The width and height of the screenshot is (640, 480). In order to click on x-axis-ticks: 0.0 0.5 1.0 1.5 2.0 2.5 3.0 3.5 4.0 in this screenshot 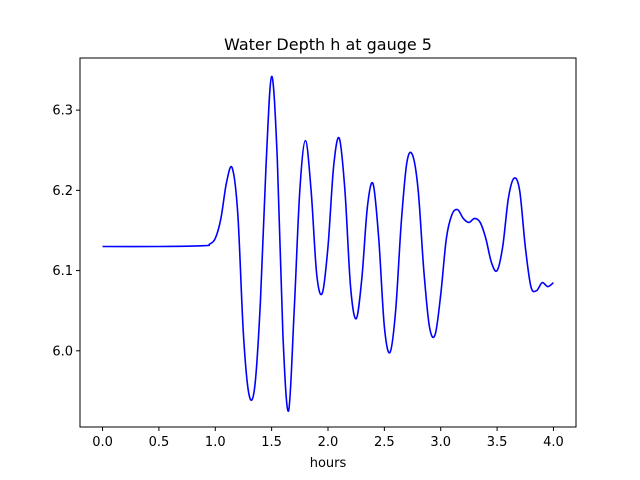, I will do `click(328, 438)`.